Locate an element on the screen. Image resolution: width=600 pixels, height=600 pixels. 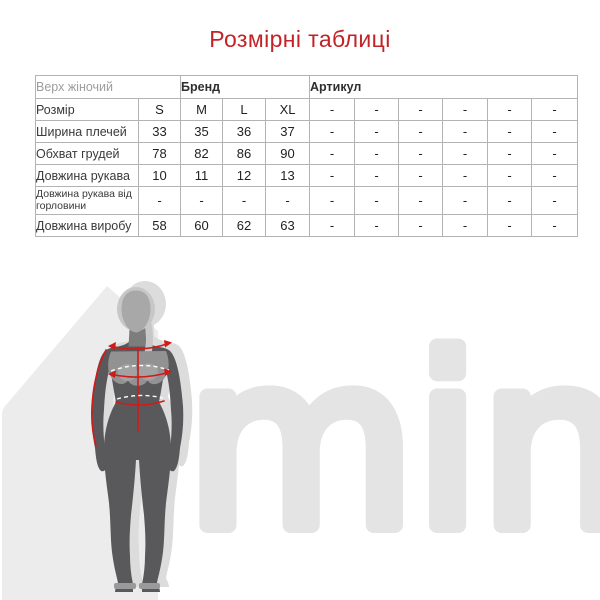
measurement-line-waist is located at coordinates (140, 403).